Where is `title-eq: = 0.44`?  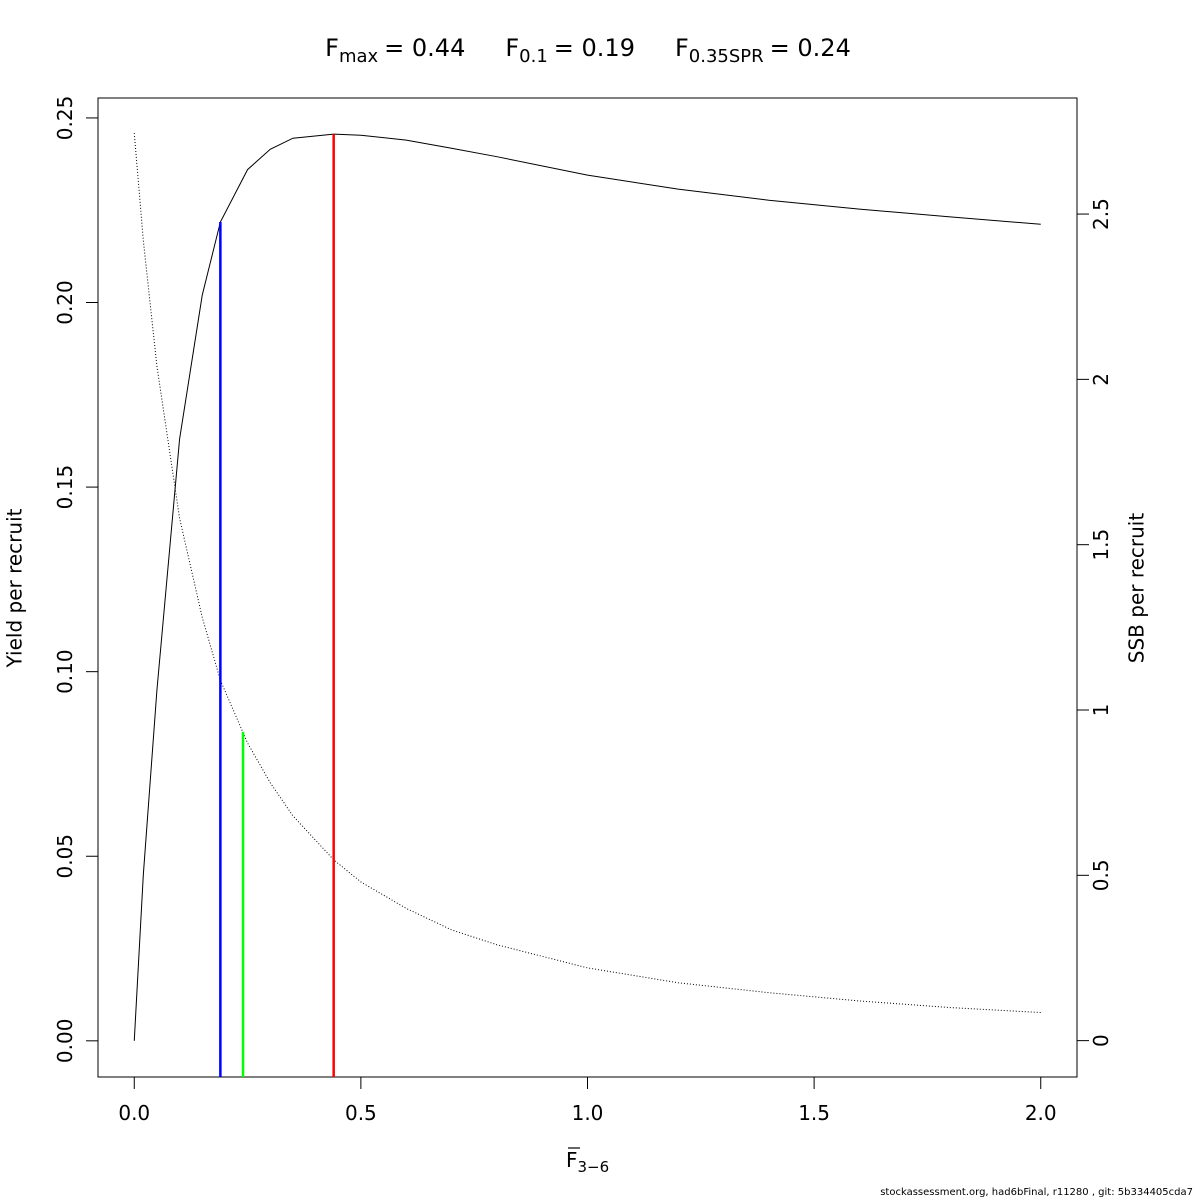
title-eq: = 0.44 is located at coordinates (424, 48).